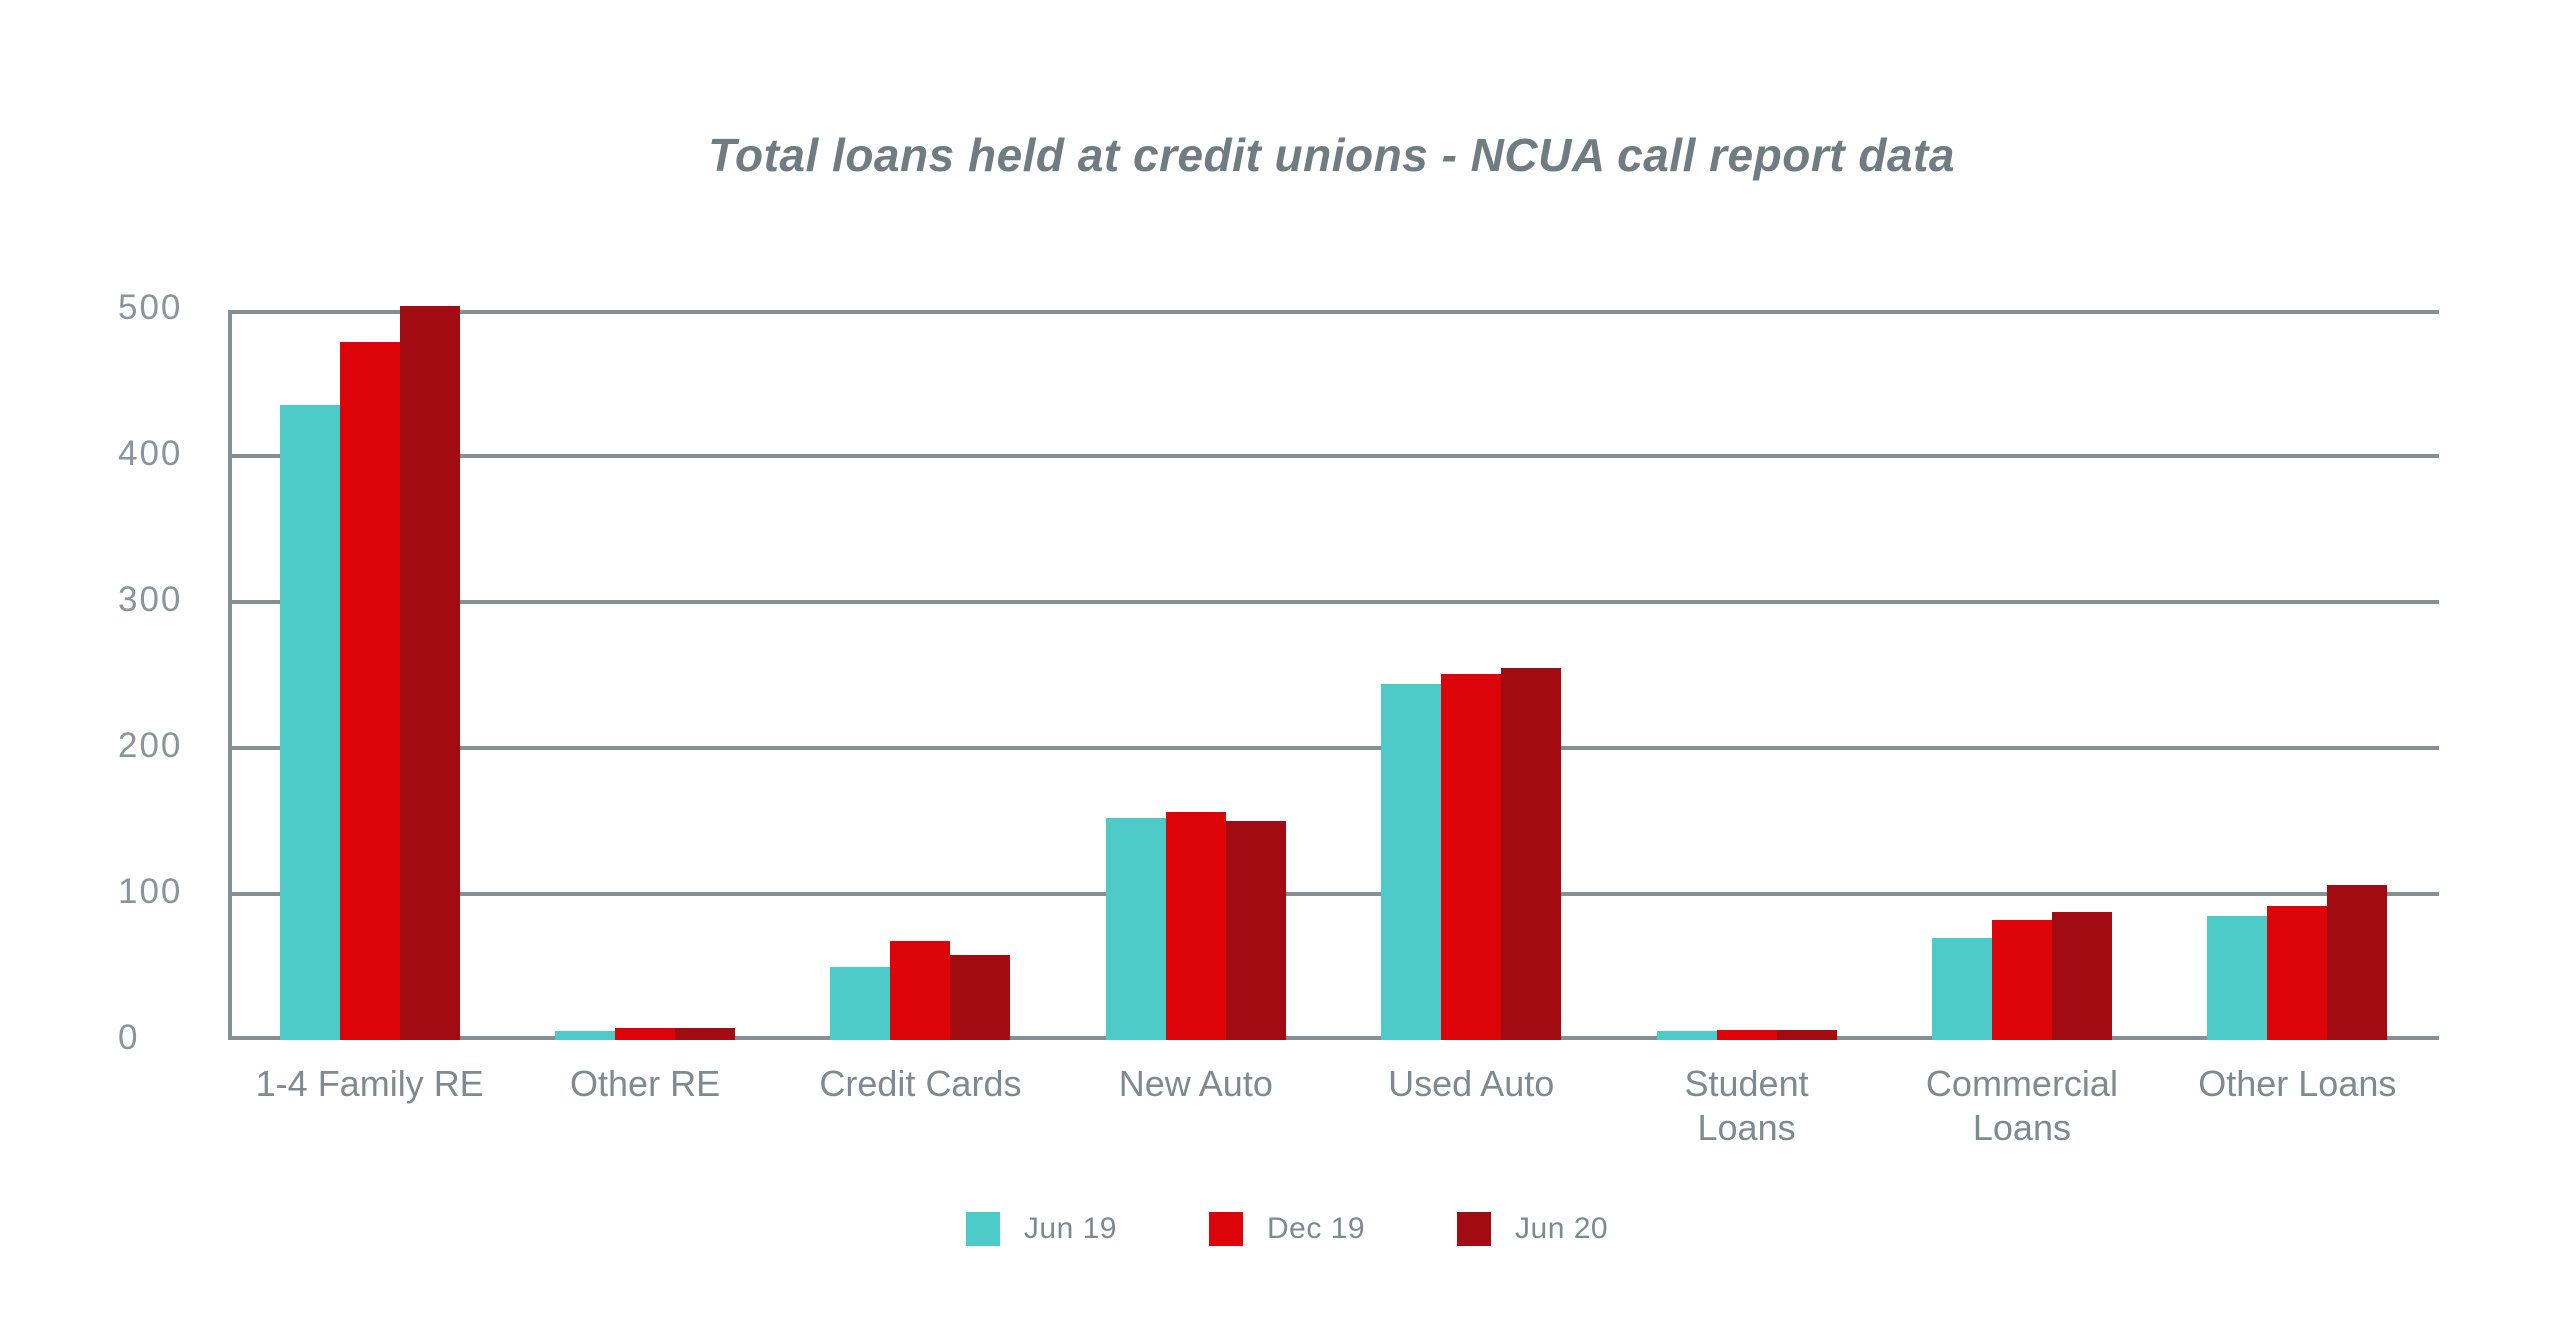 The image size is (2574, 1329). I want to click on bar-jun19-group5, so click(1411, 862).